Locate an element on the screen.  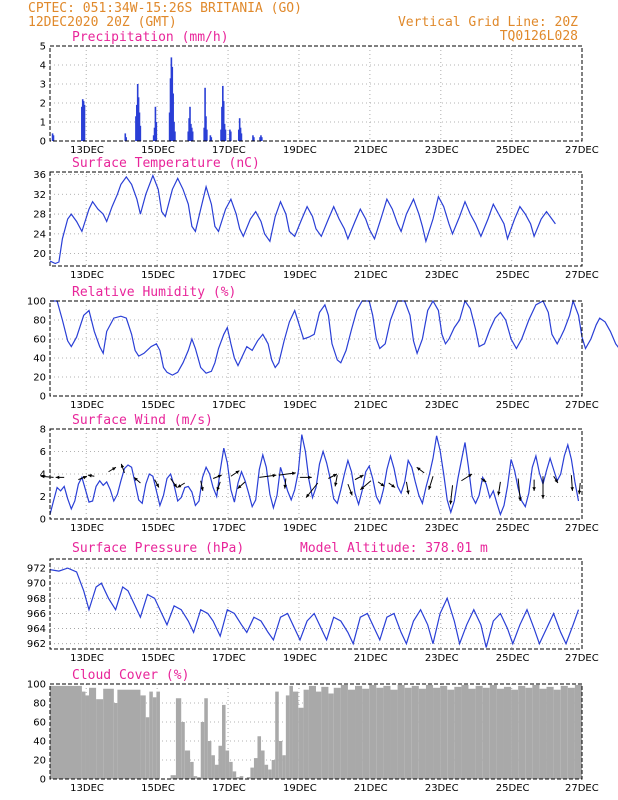
temp-xtick-label: 23DEC is located at coordinates (442, 275).